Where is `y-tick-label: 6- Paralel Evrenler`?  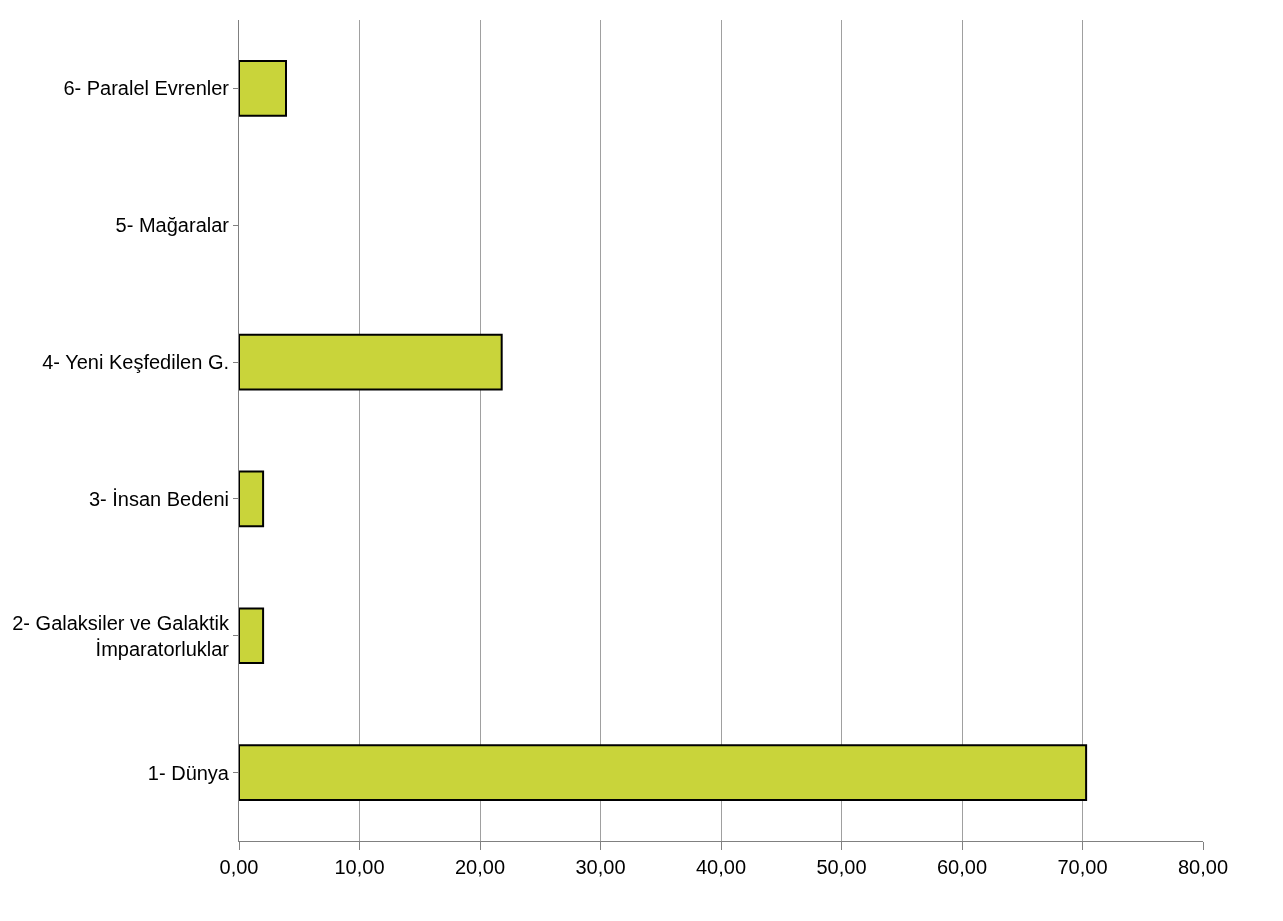
y-tick-label: 6- Paralel Evrenler is located at coordinates (146, 88).